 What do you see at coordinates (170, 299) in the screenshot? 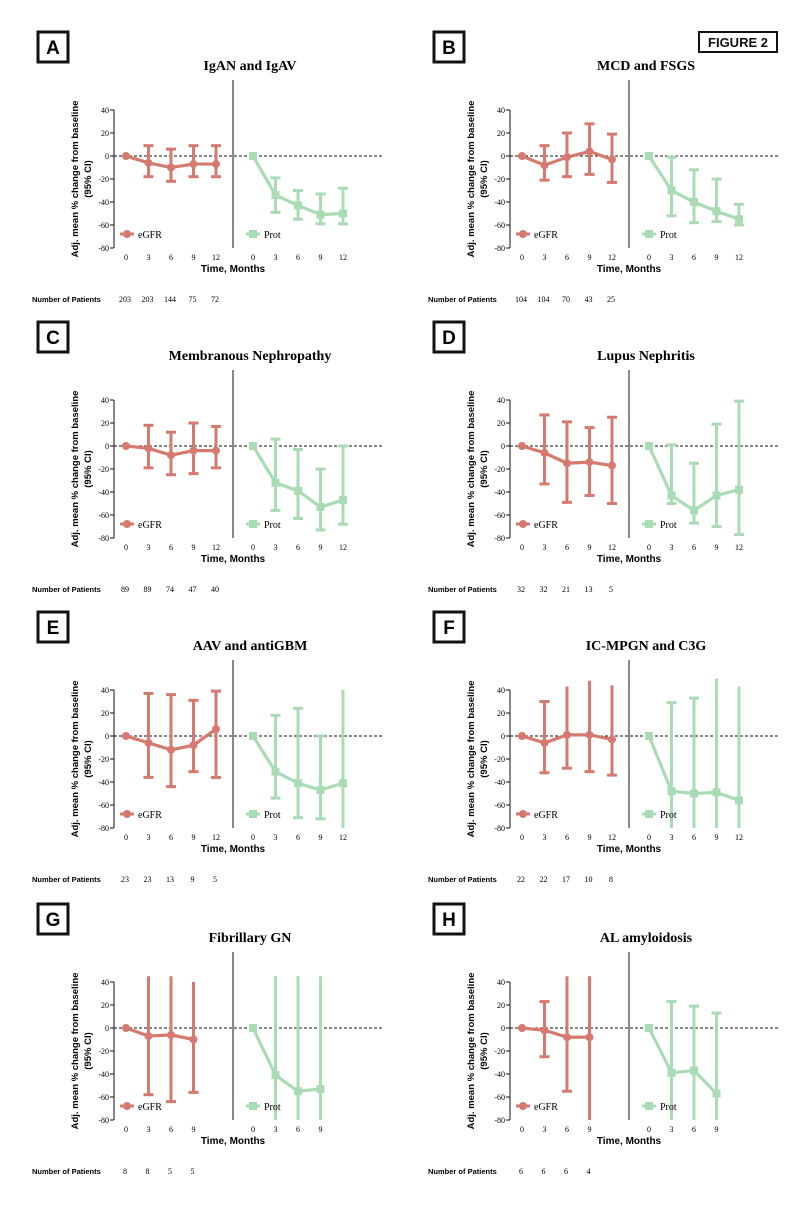
I see `patients-count: 144` at bounding box center [170, 299].